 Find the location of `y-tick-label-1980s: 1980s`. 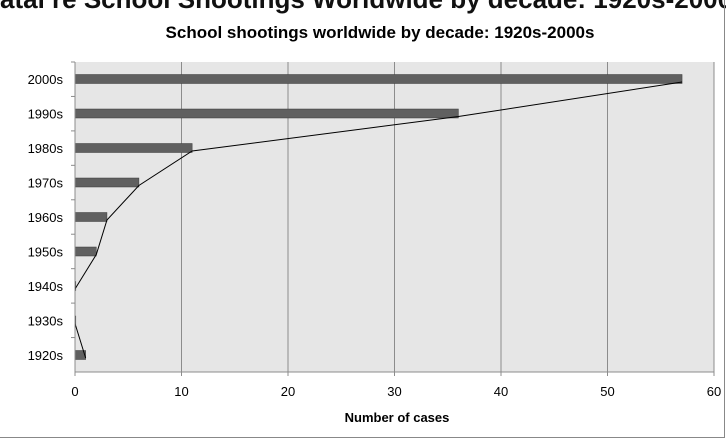

y-tick-label-1980s: 1980s is located at coordinates (46, 148).